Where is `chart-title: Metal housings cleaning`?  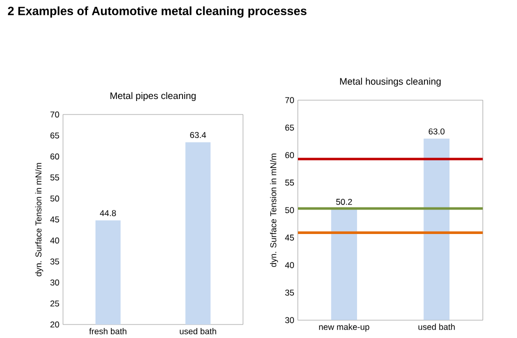
chart-title: Metal housings cleaning is located at coordinates (390, 82).